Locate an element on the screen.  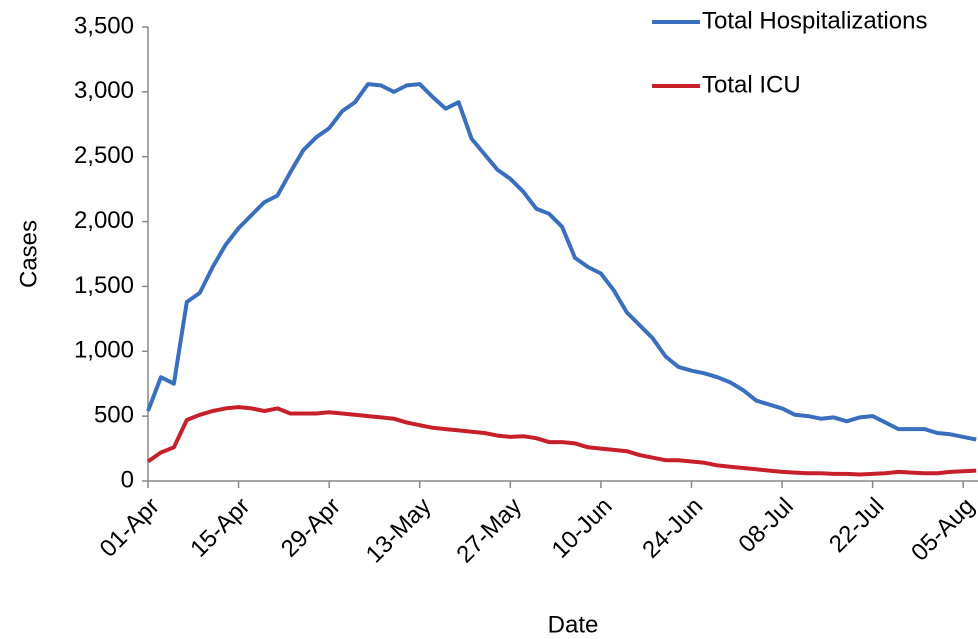
y-axis-label: Cases is located at coordinates (28, 254).